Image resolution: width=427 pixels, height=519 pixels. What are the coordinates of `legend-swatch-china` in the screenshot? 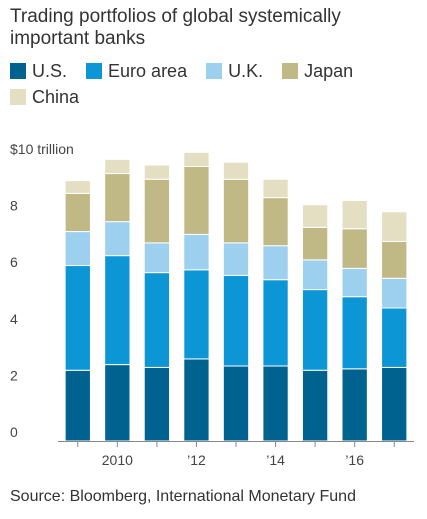 It's located at (18, 97).